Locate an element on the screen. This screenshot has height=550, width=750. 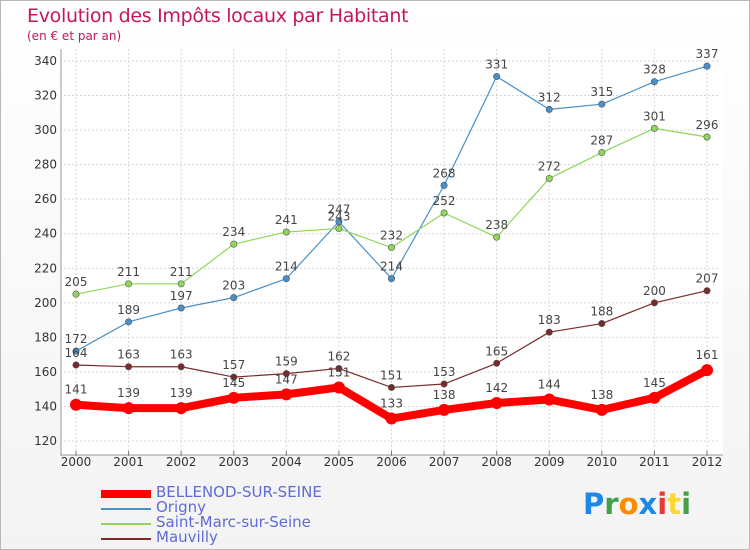
data-label: 197 is located at coordinates (181, 296).